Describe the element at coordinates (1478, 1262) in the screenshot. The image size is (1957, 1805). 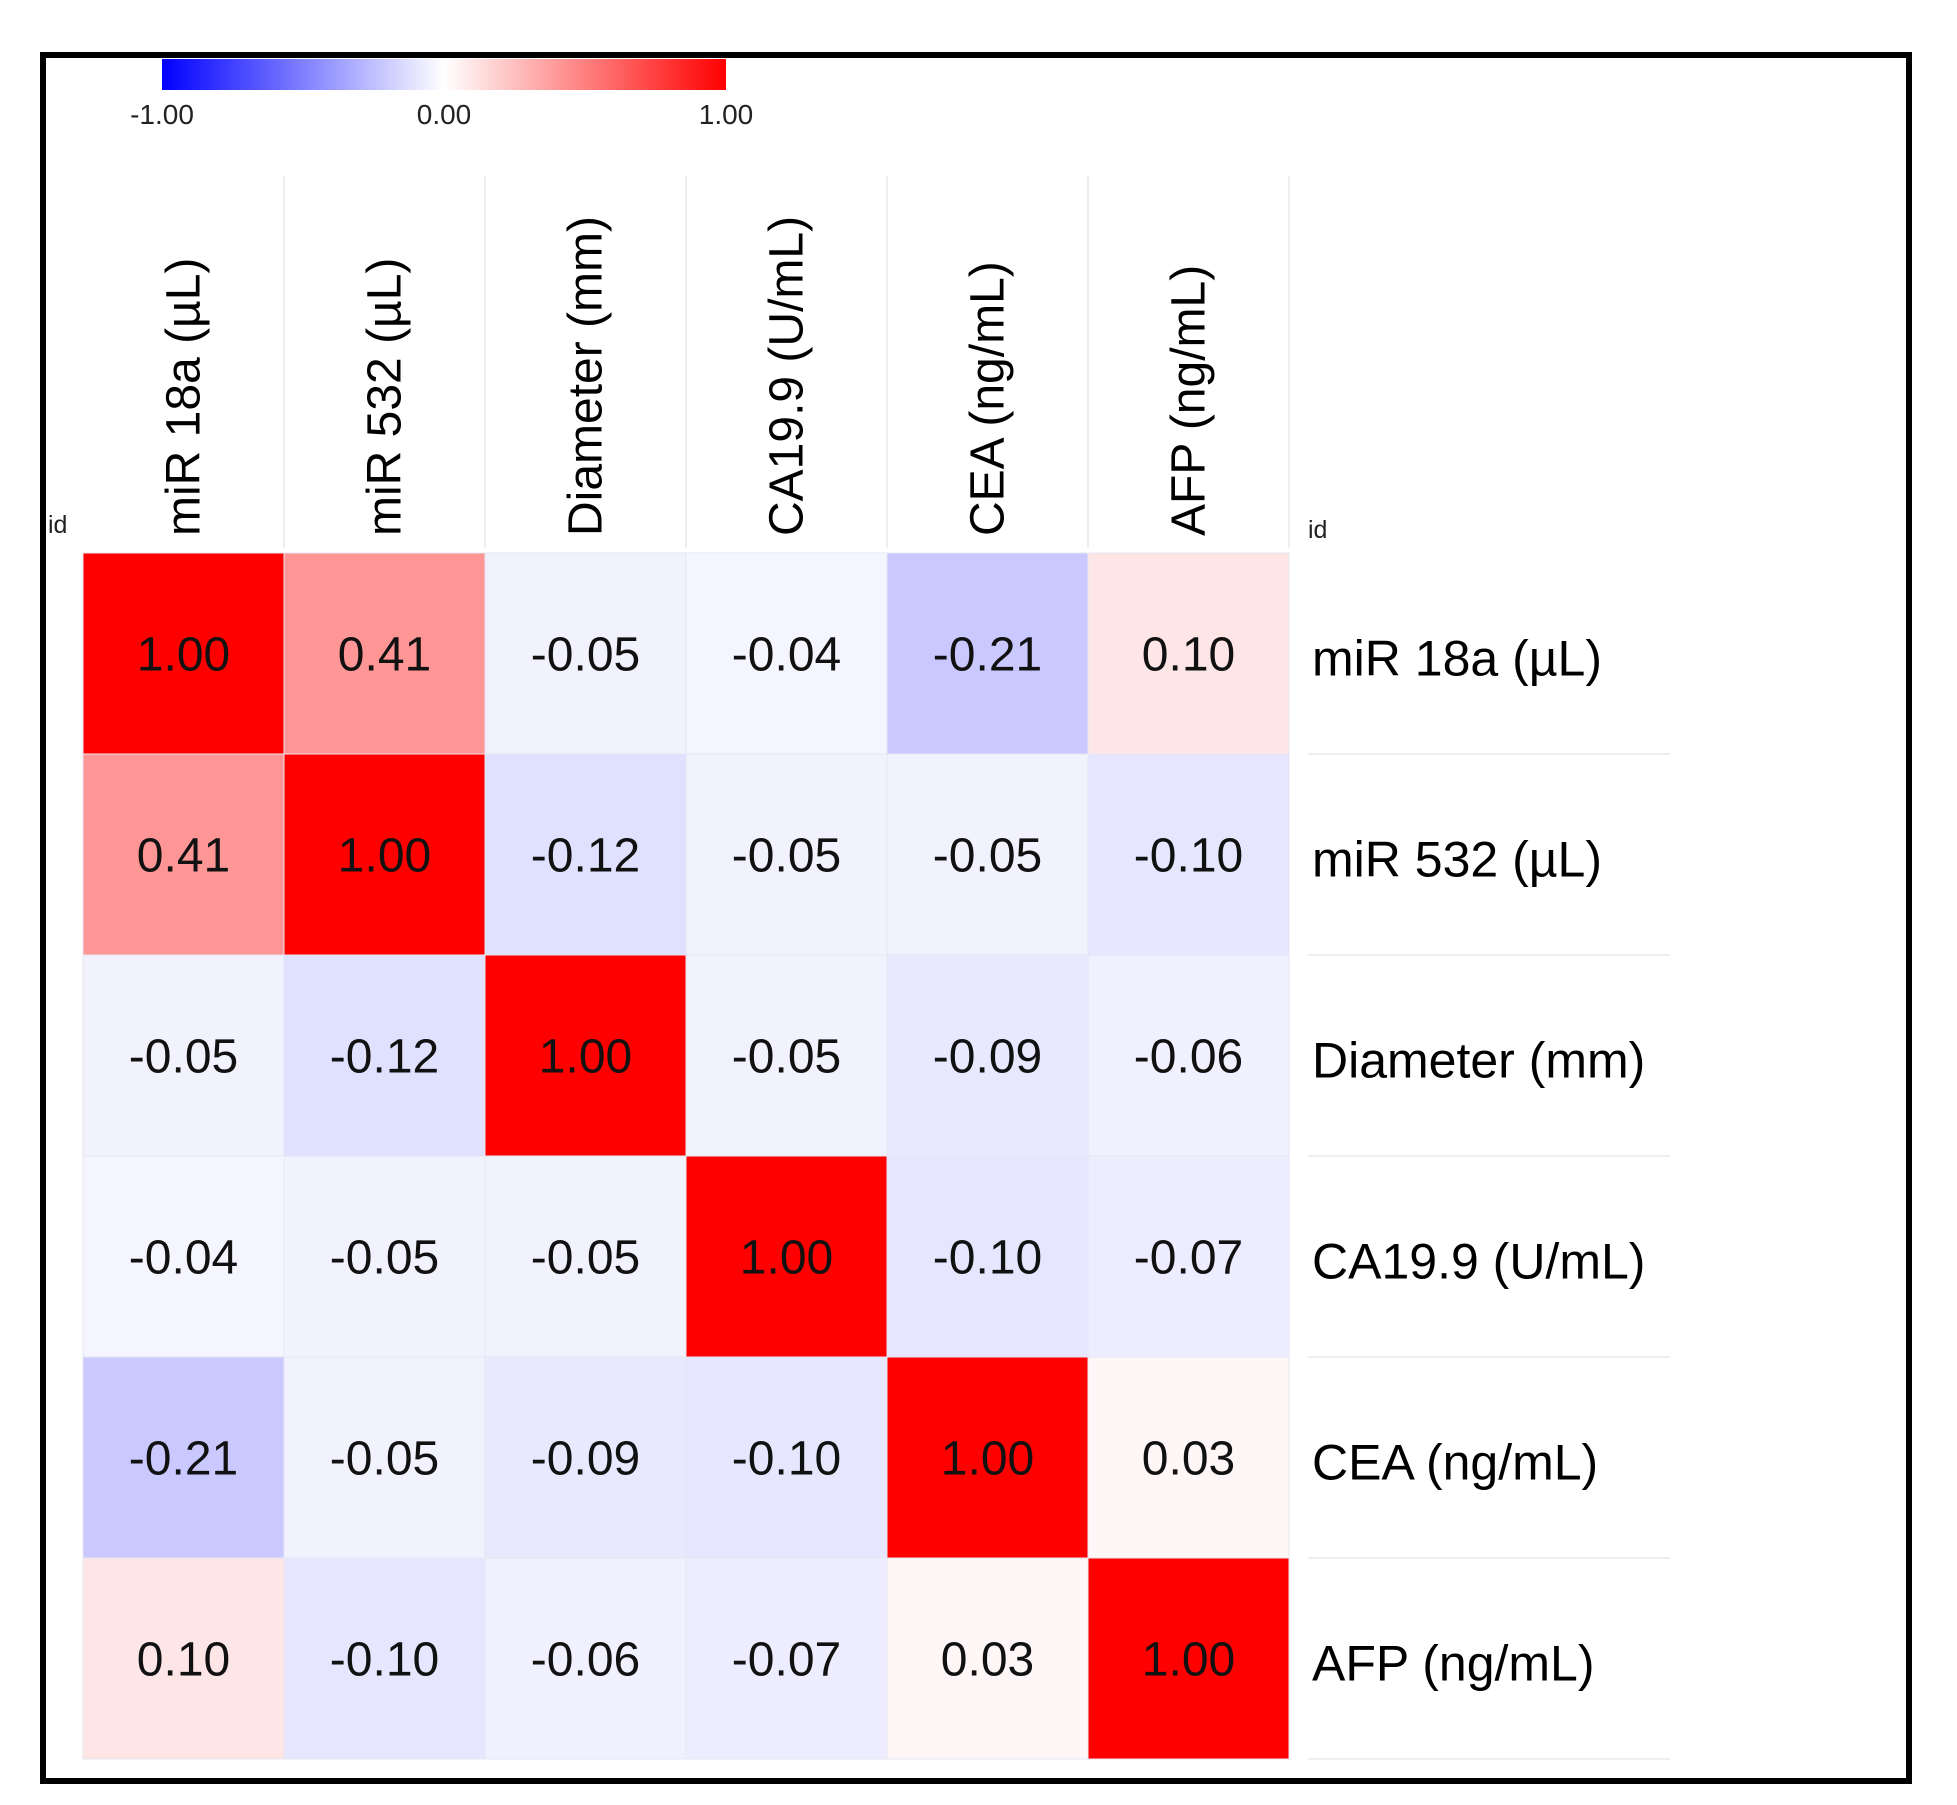
I see `row-header-ca19-9-u-ml: CA19.9 (U/mL)` at that location.